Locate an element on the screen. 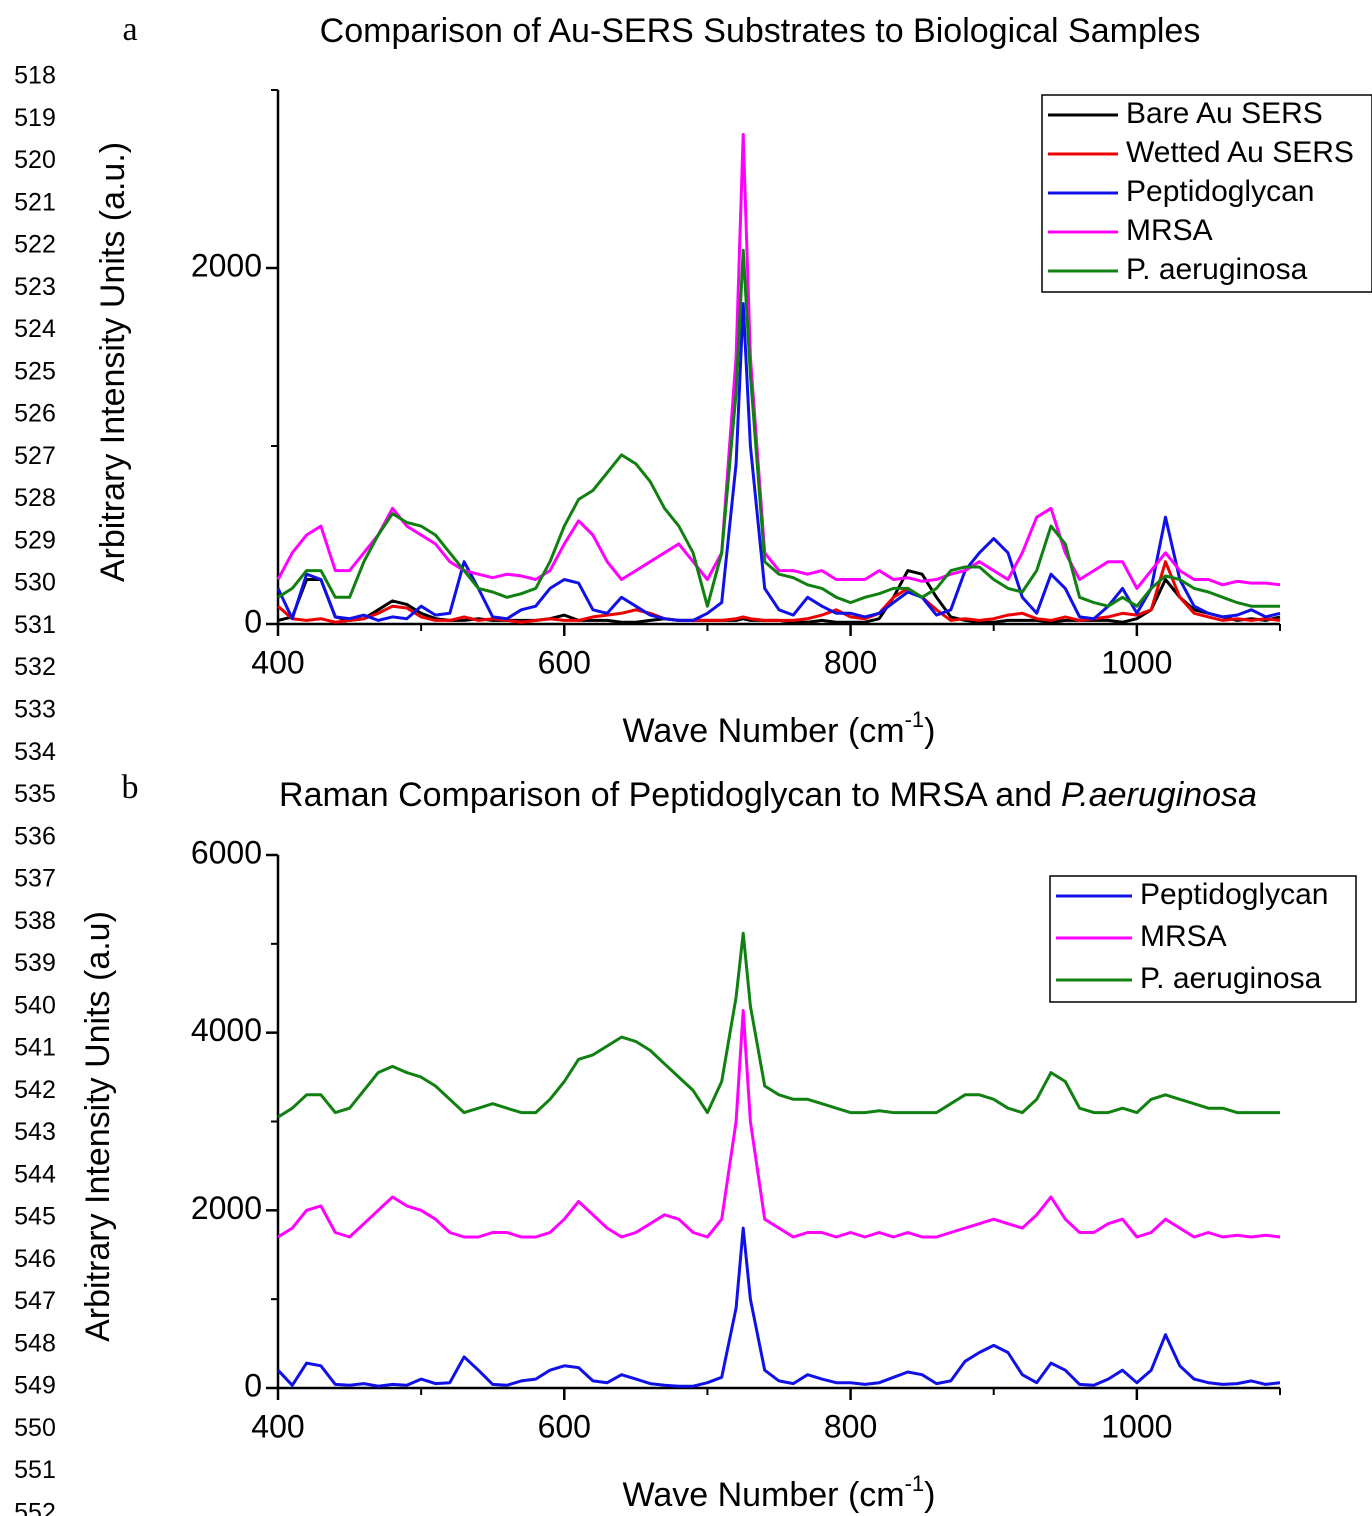 The image size is (1372, 1516). legend-label: Wetted Au SERS is located at coordinates (1240, 152).